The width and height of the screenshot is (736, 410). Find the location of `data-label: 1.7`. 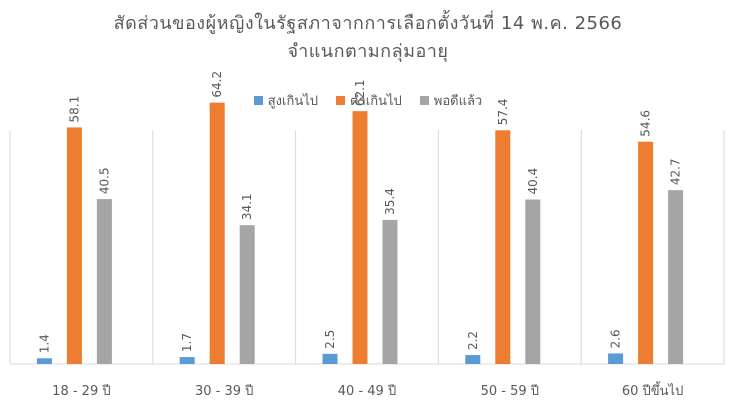

data-label: 1.7 is located at coordinates (187, 342).